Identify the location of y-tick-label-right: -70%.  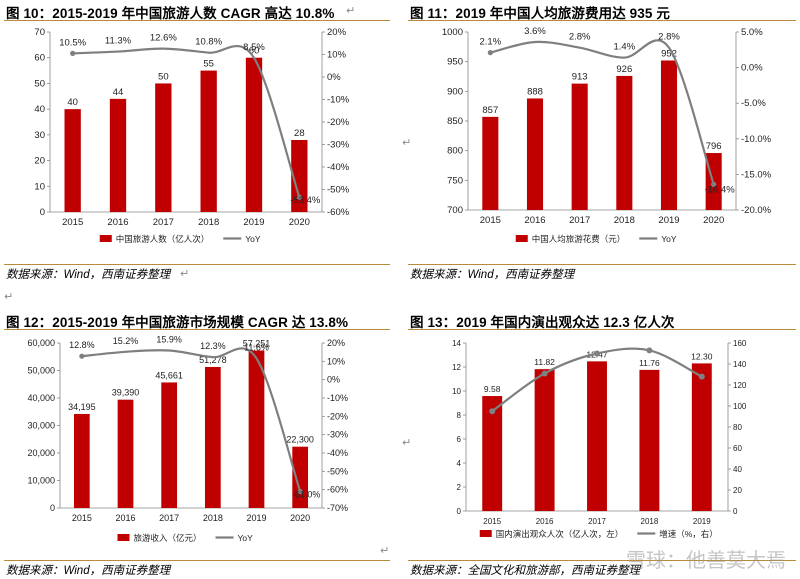
(337, 508).